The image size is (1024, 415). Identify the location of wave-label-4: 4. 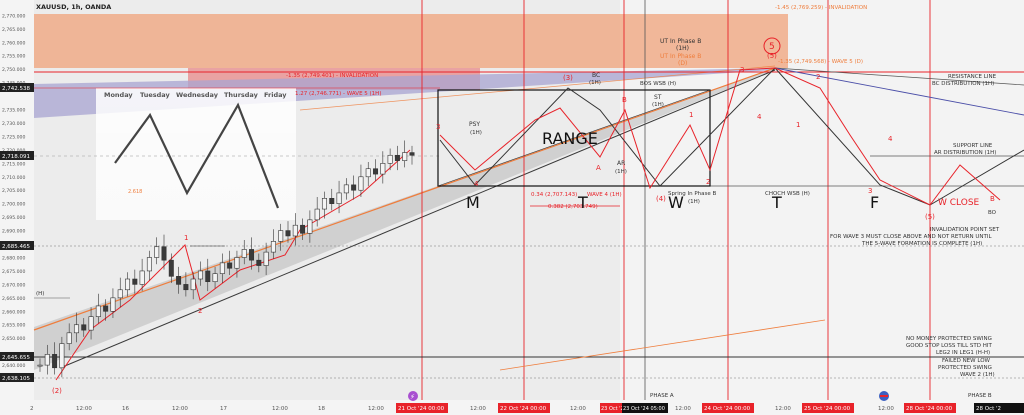
(476, 184).